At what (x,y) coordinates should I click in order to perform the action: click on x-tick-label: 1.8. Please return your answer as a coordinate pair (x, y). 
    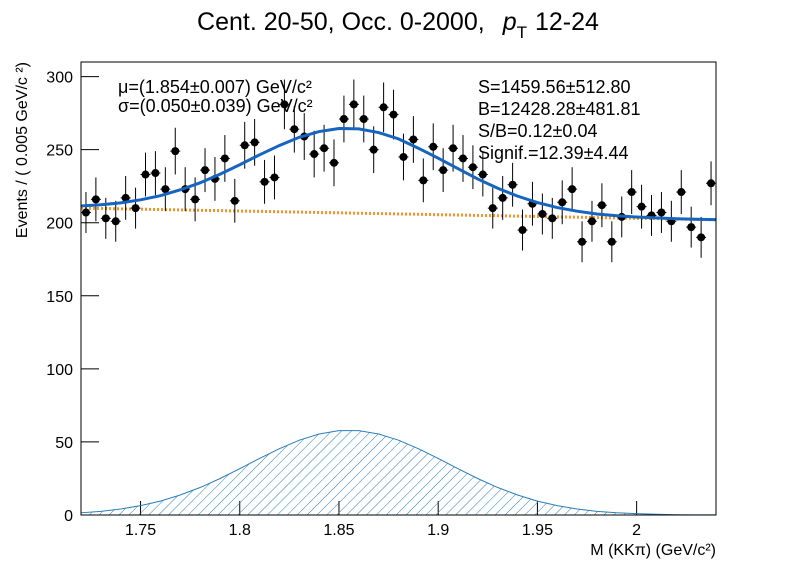
    Looking at the image, I should click on (240, 530).